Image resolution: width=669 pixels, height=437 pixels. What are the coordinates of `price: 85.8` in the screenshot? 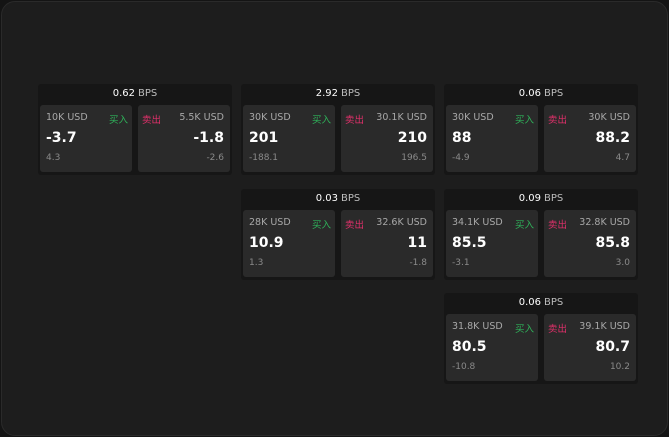 It's located at (612, 243).